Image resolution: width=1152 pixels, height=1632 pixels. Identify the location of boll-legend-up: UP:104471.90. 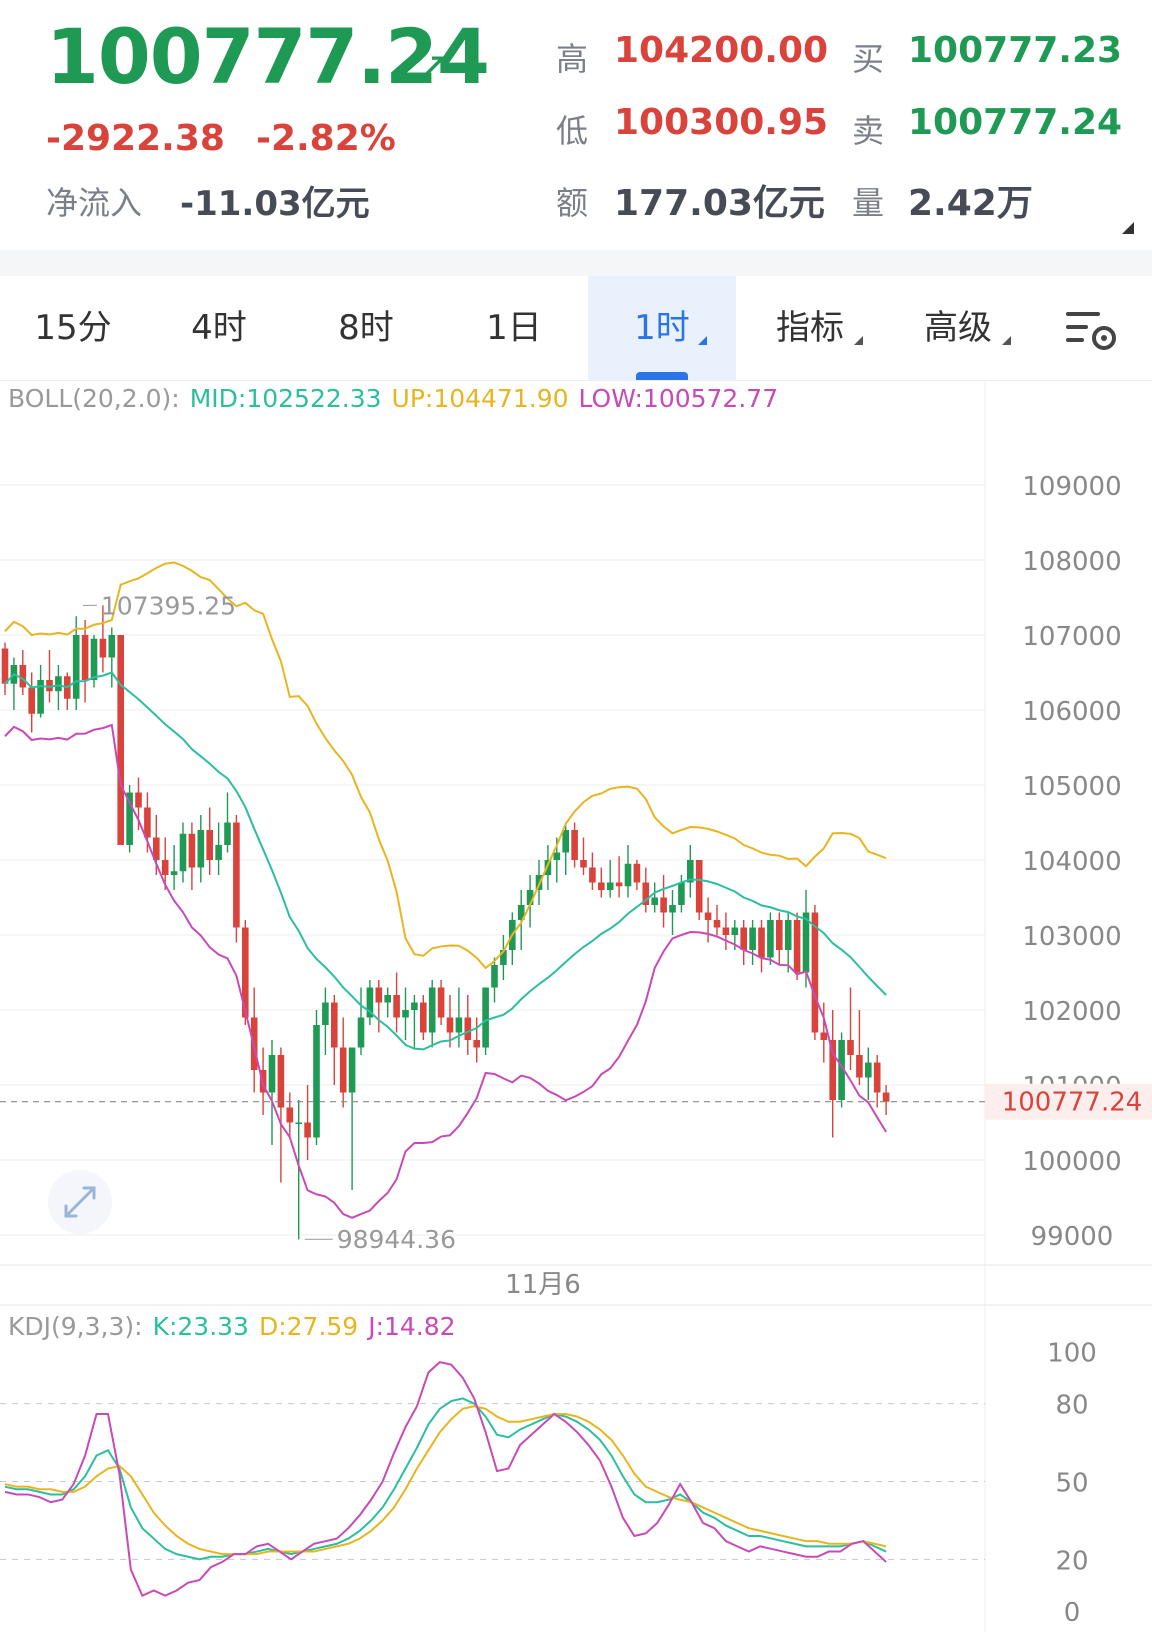
(480, 398).